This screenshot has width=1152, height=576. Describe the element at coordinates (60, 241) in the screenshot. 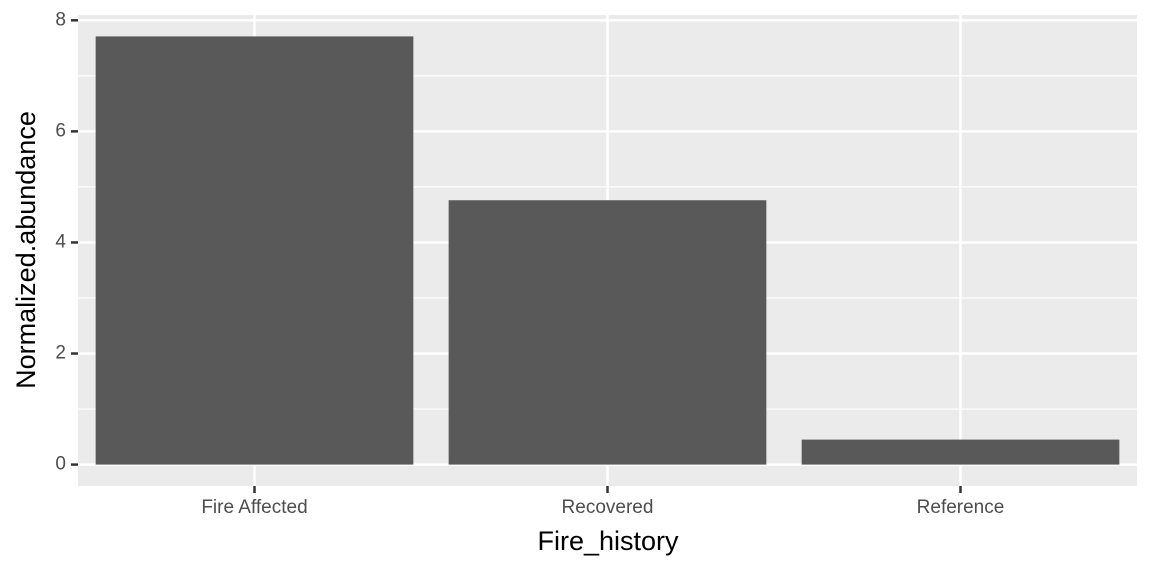

I see `y-tick-label: 4` at that location.